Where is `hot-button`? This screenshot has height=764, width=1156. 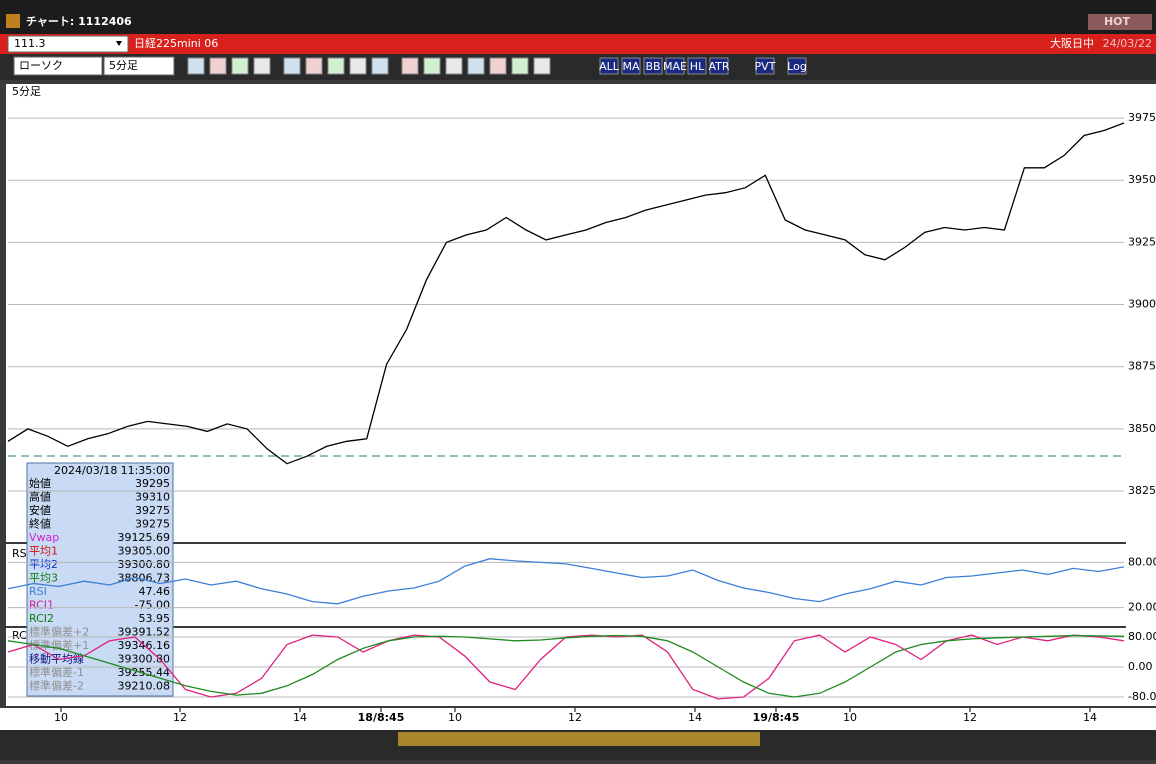 hot-button is located at coordinates (1120, 22).